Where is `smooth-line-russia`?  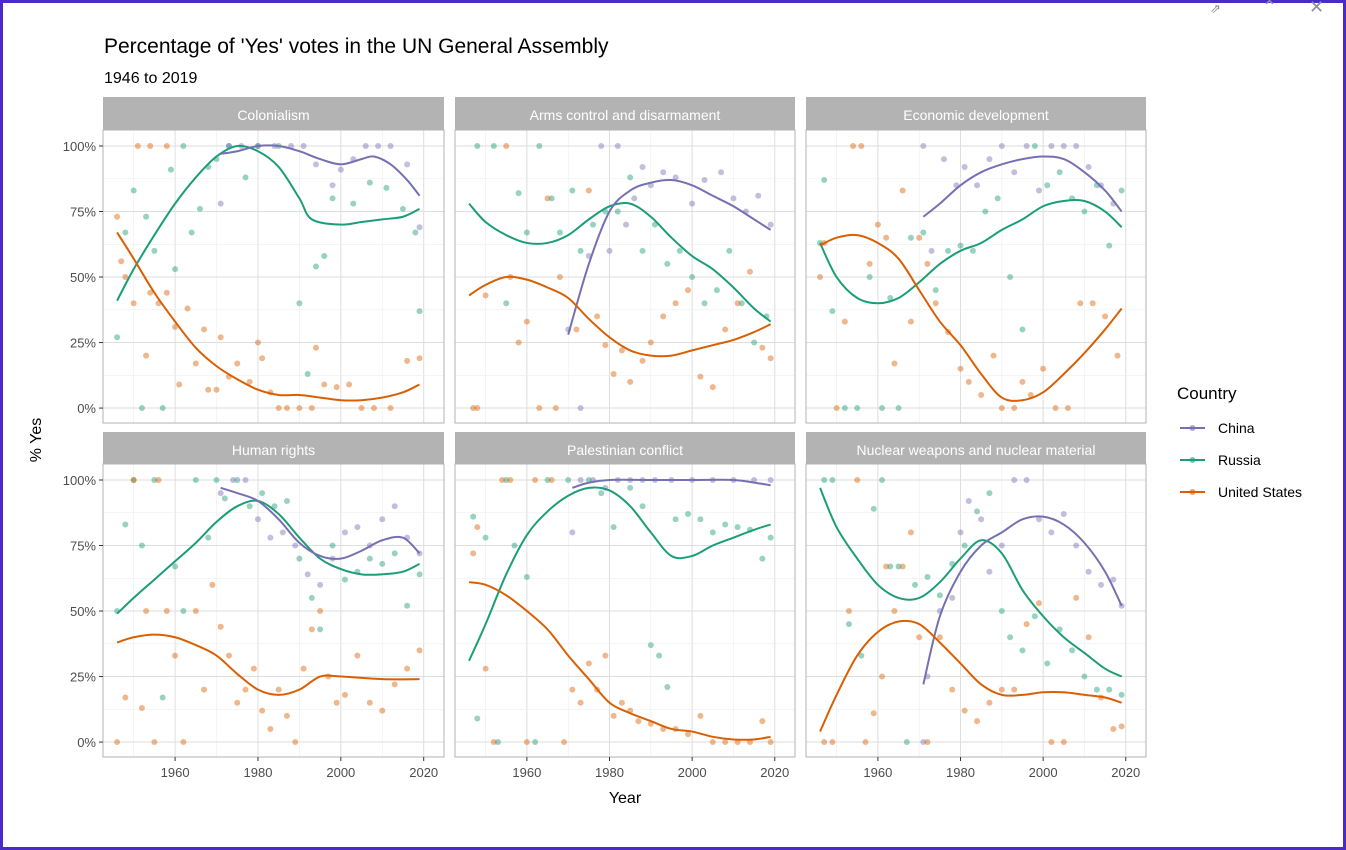 smooth-line-russia is located at coordinates (619, 574).